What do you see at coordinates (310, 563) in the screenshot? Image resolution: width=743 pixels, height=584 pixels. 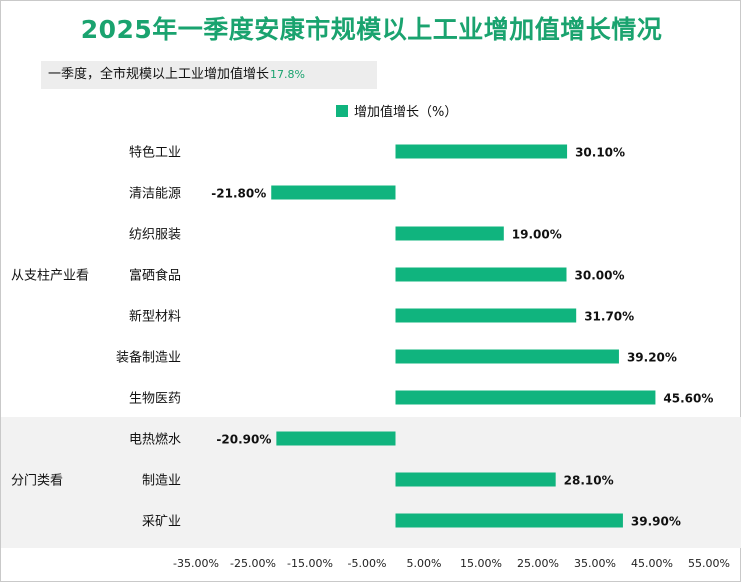 I see `x-tick-label: -15.00%` at bounding box center [310, 563].